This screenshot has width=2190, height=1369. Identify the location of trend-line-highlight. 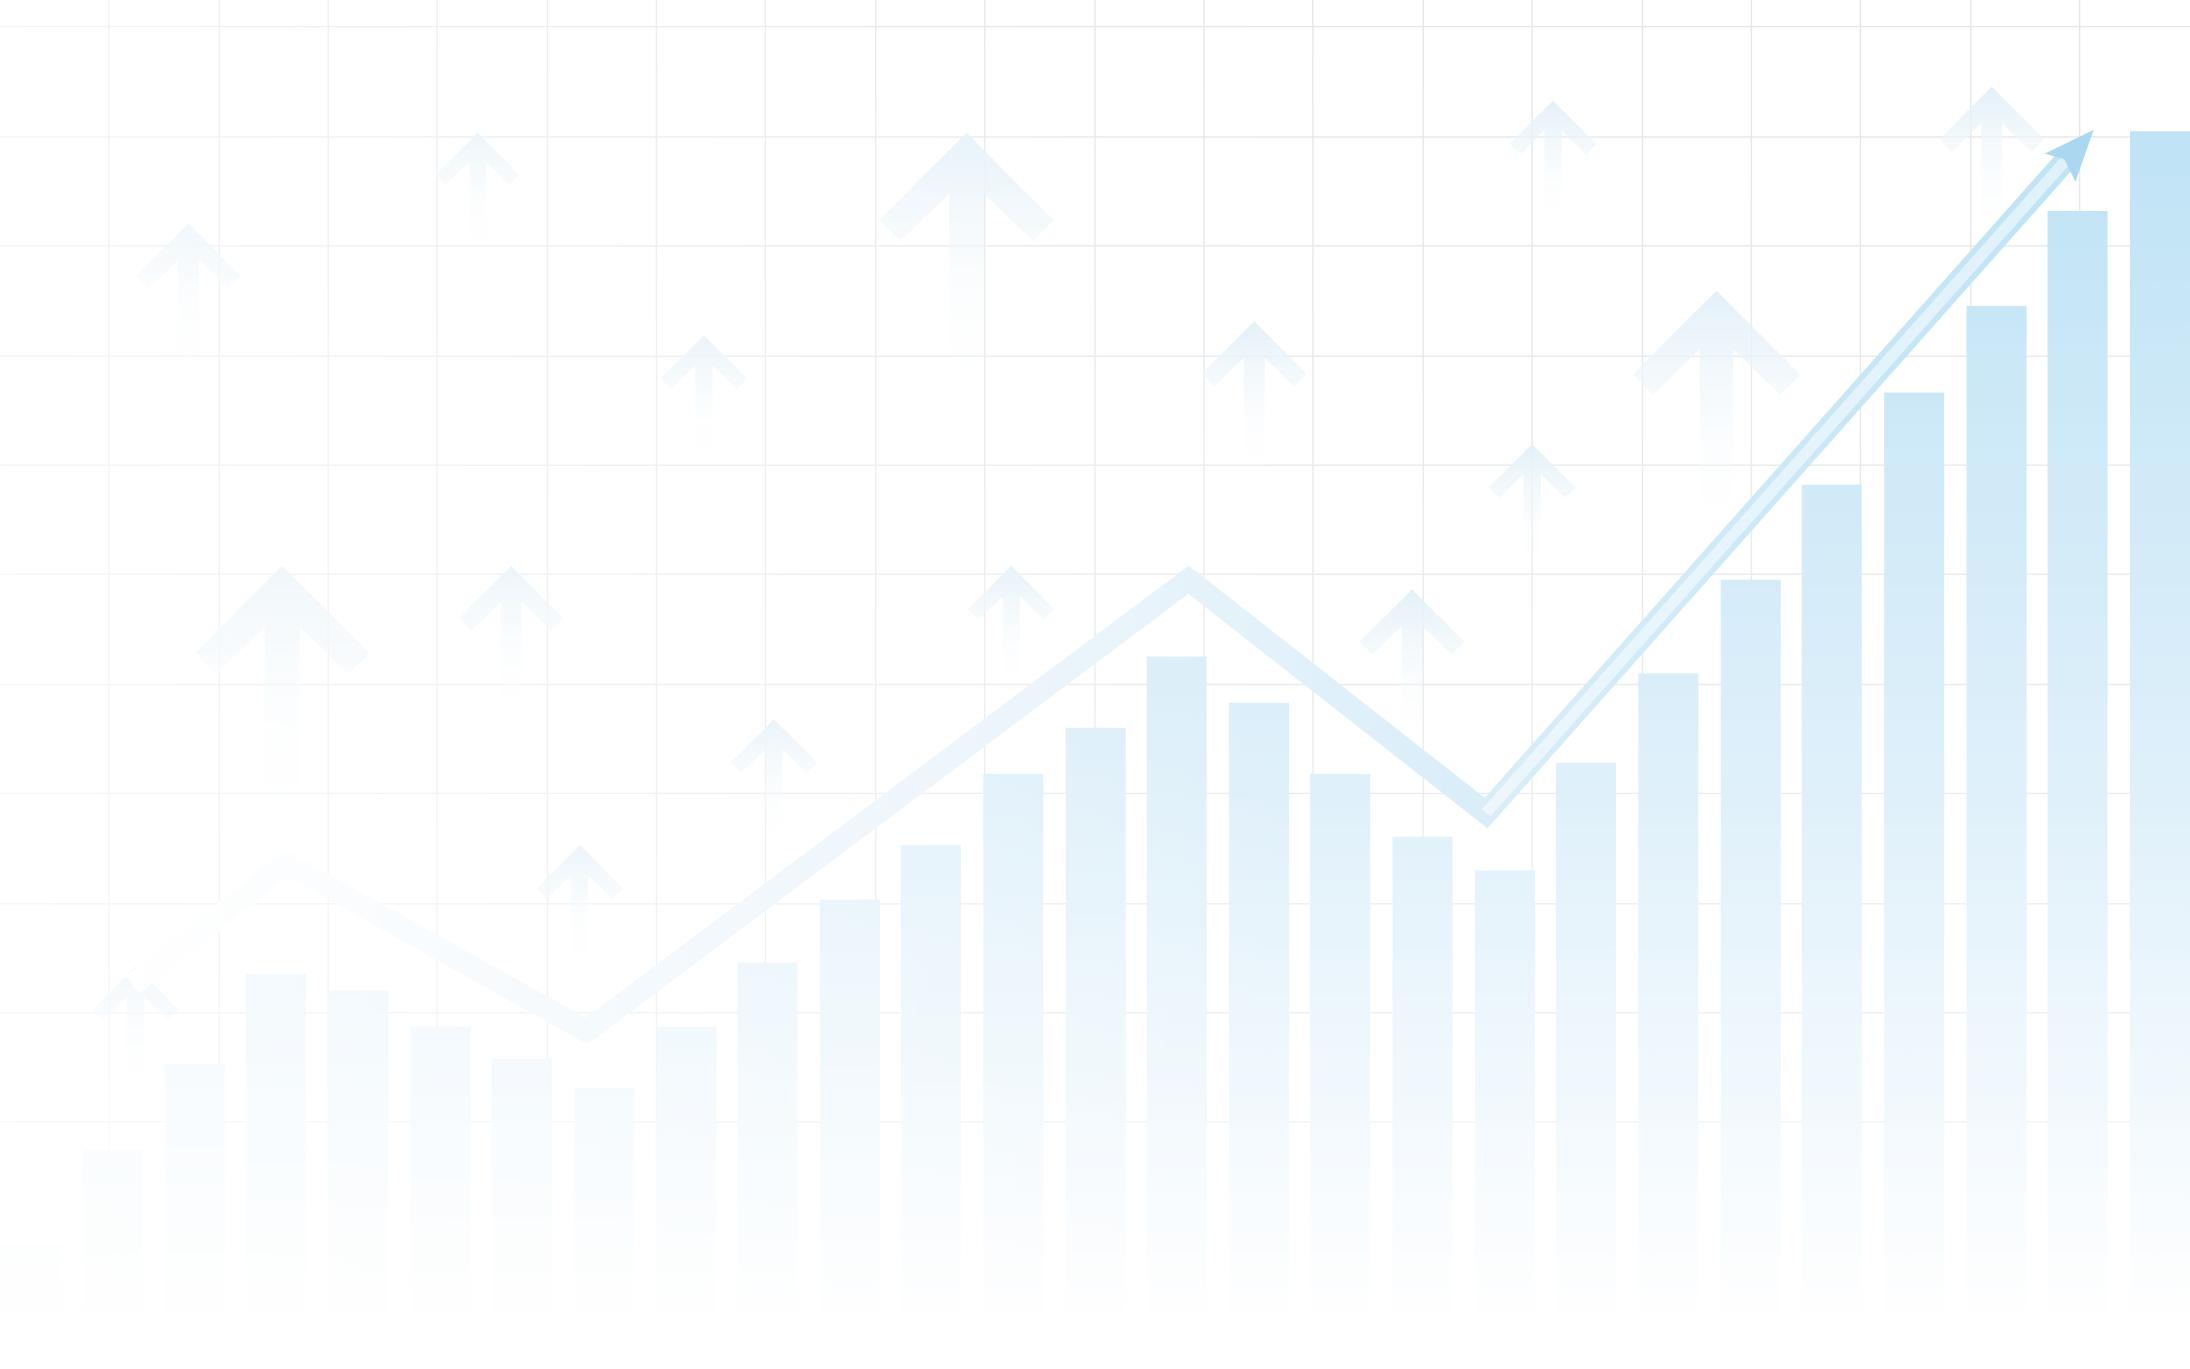
(1780, 482).